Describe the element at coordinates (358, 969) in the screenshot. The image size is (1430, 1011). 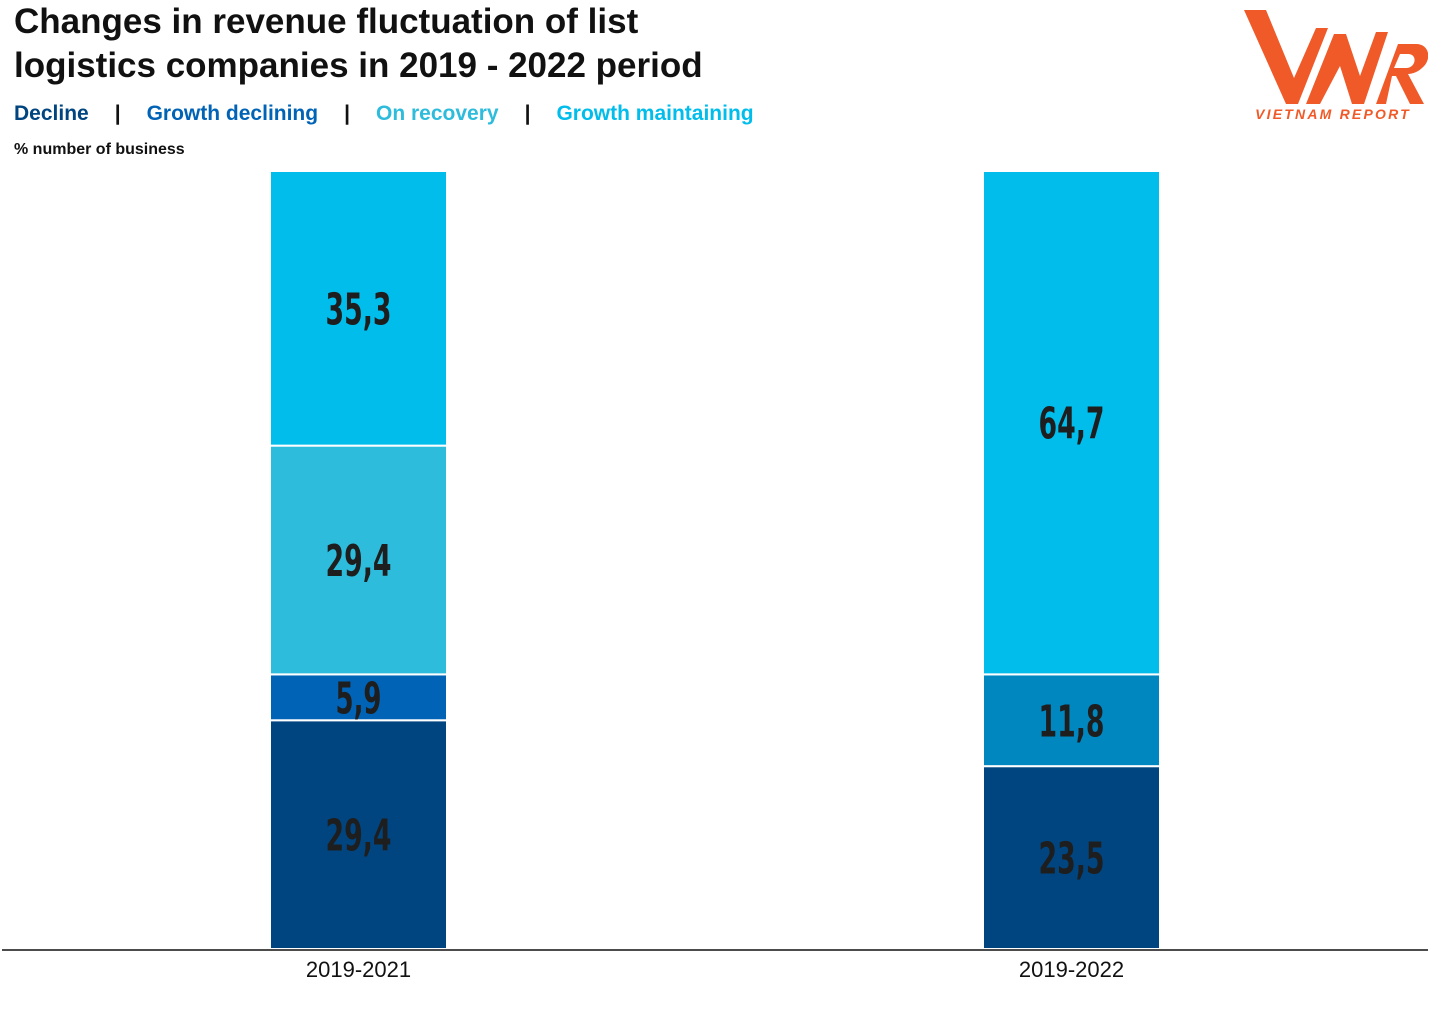
I see `x-tick-label: 2019-2021` at that location.